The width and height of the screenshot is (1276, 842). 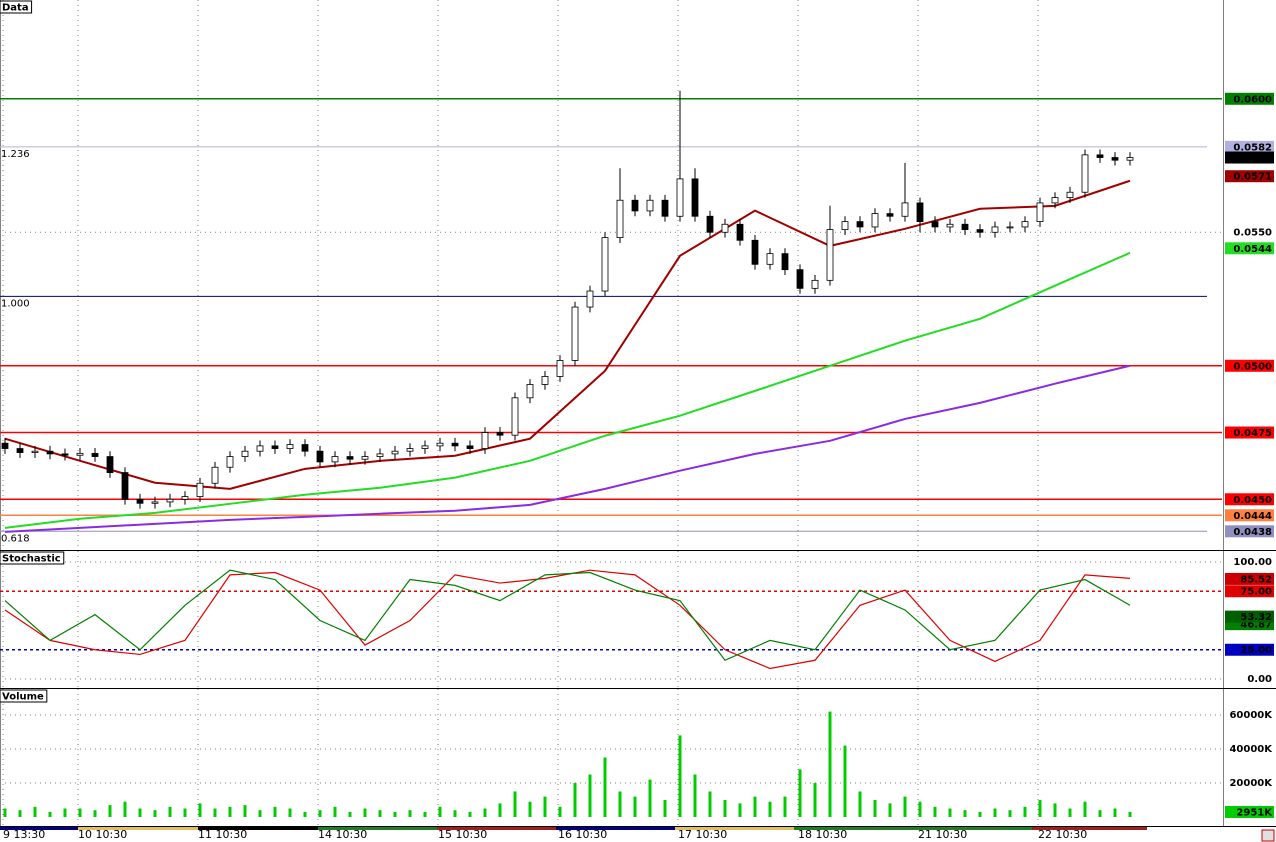 I want to click on x-tick-label: 21 10:30, so click(x=942, y=834).